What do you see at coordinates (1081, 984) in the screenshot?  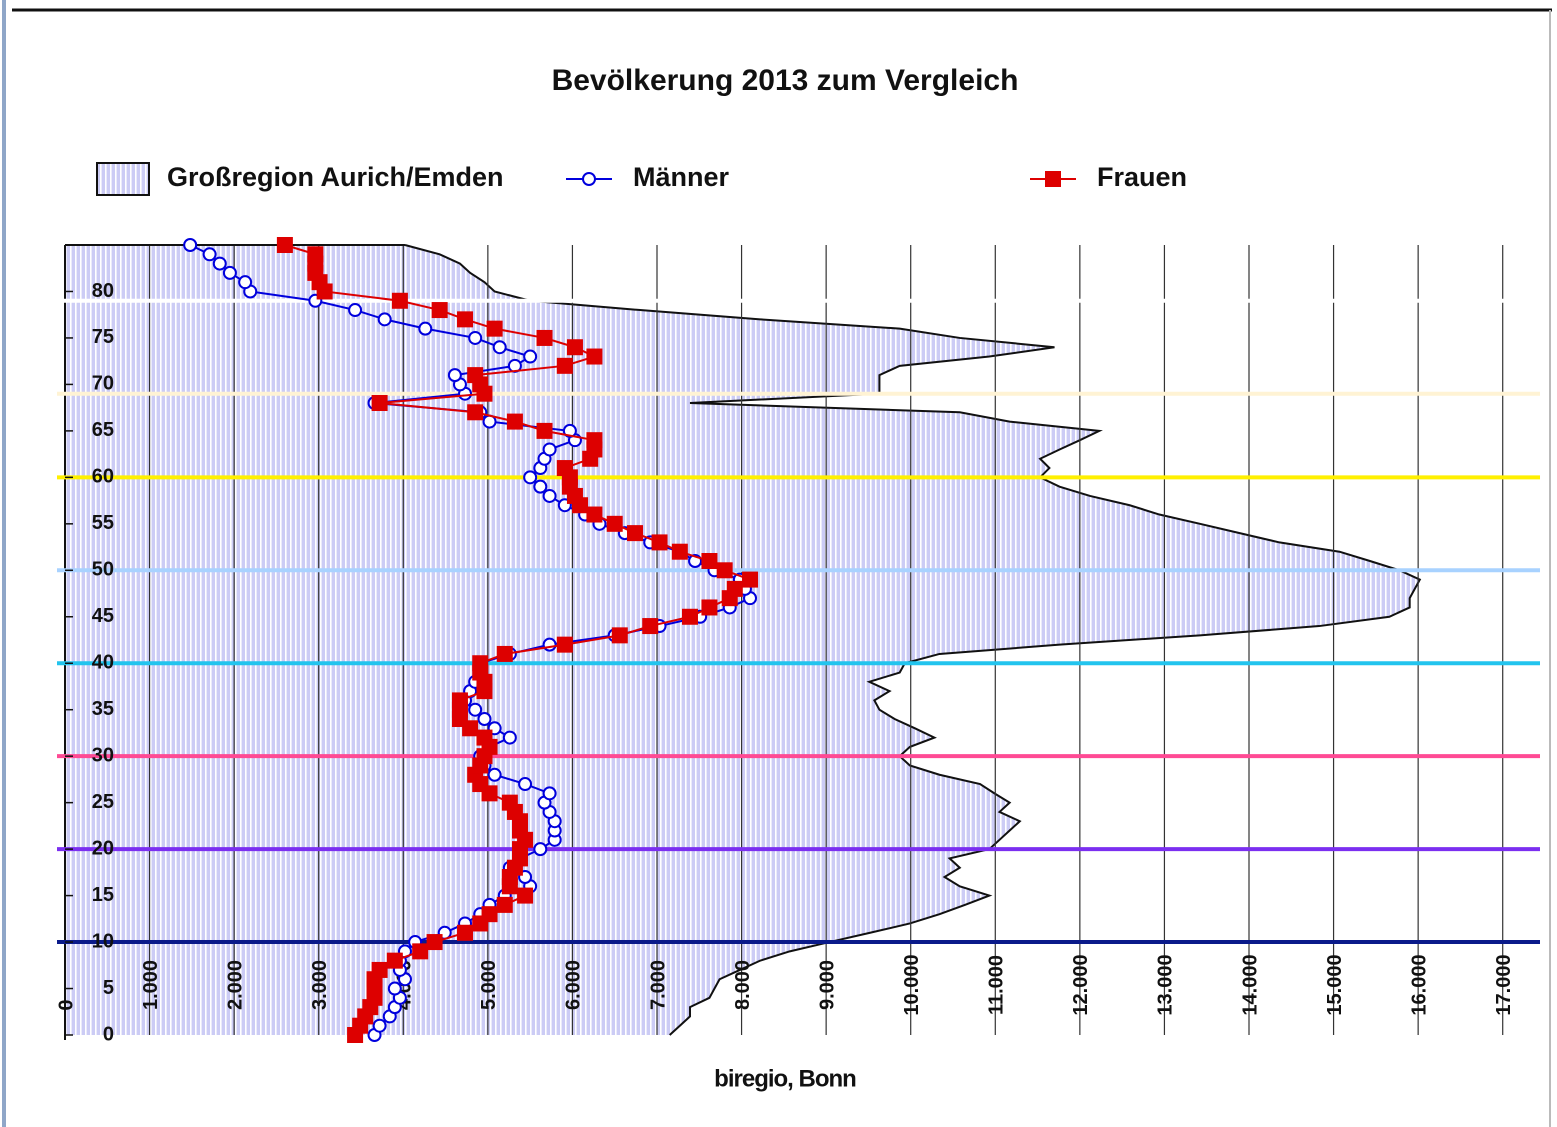 I see `x-tick-label: 12.000` at bounding box center [1081, 984].